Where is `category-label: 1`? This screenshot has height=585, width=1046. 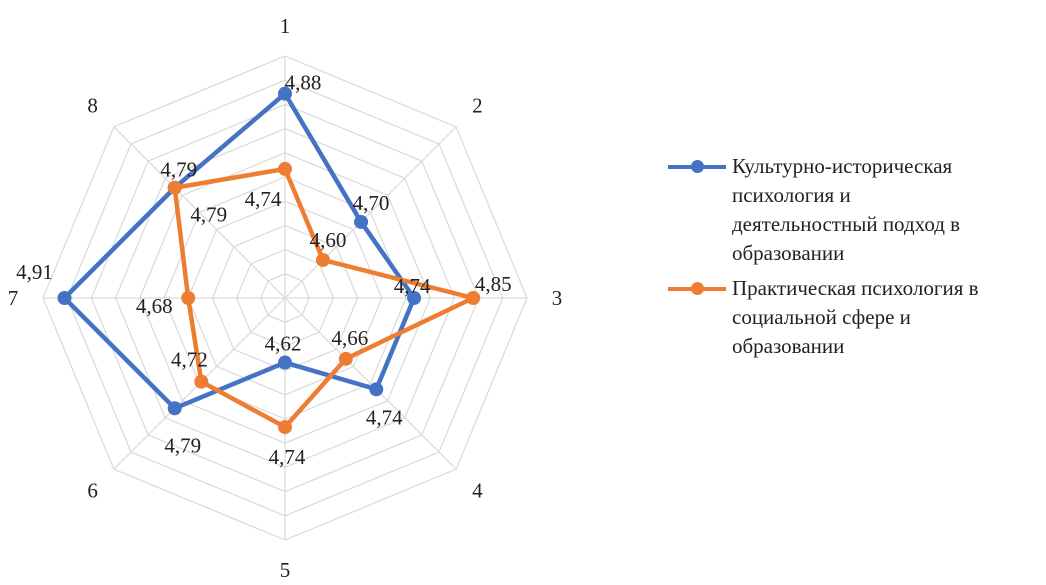 category-label: 1 is located at coordinates (285, 26).